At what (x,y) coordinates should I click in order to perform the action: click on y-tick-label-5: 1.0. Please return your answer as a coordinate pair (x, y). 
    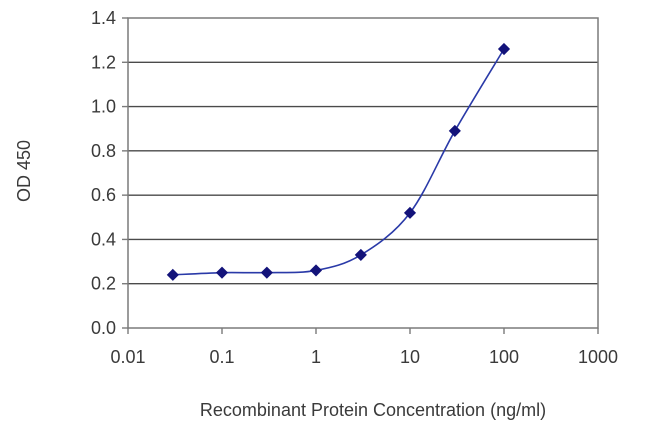
    Looking at the image, I should click on (103, 107).